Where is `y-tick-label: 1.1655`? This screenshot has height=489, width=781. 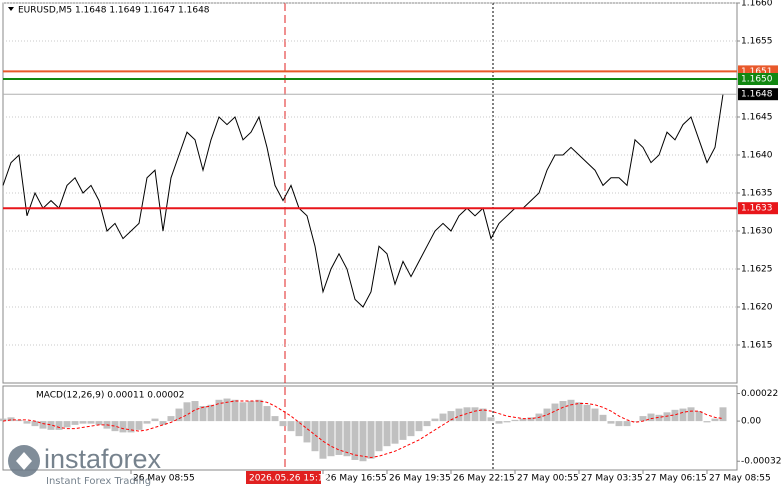 y-tick-label: 1.1655 is located at coordinates (757, 42).